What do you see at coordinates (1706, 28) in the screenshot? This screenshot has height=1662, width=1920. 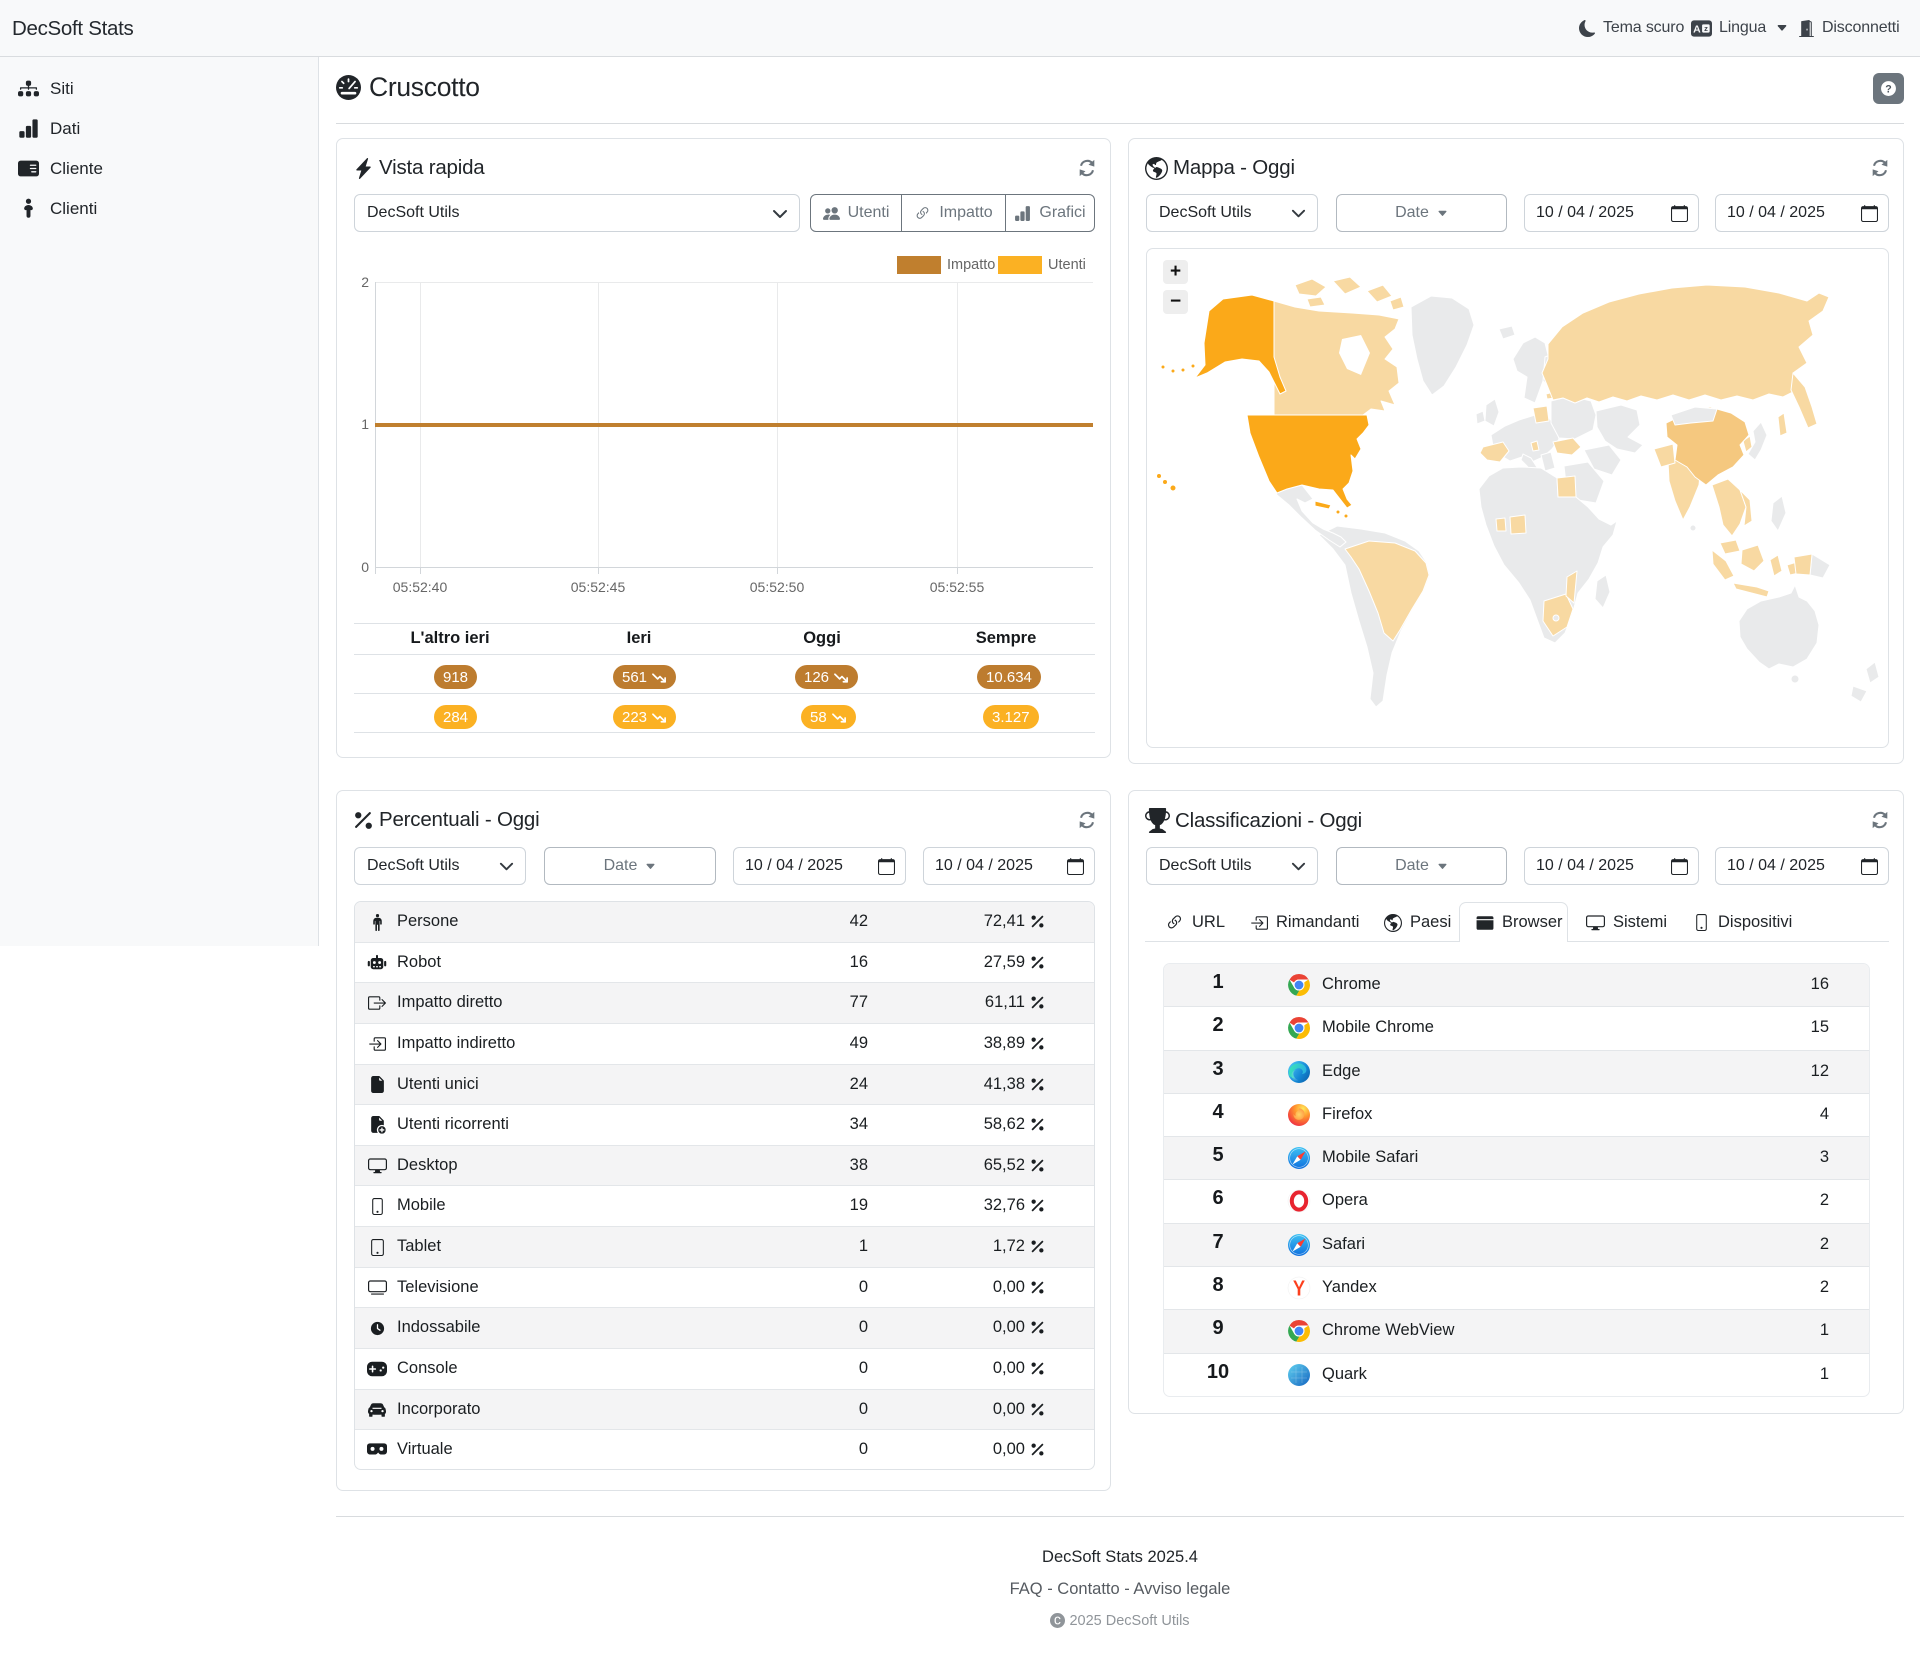 I see `svg-text: z` at bounding box center [1706, 28].